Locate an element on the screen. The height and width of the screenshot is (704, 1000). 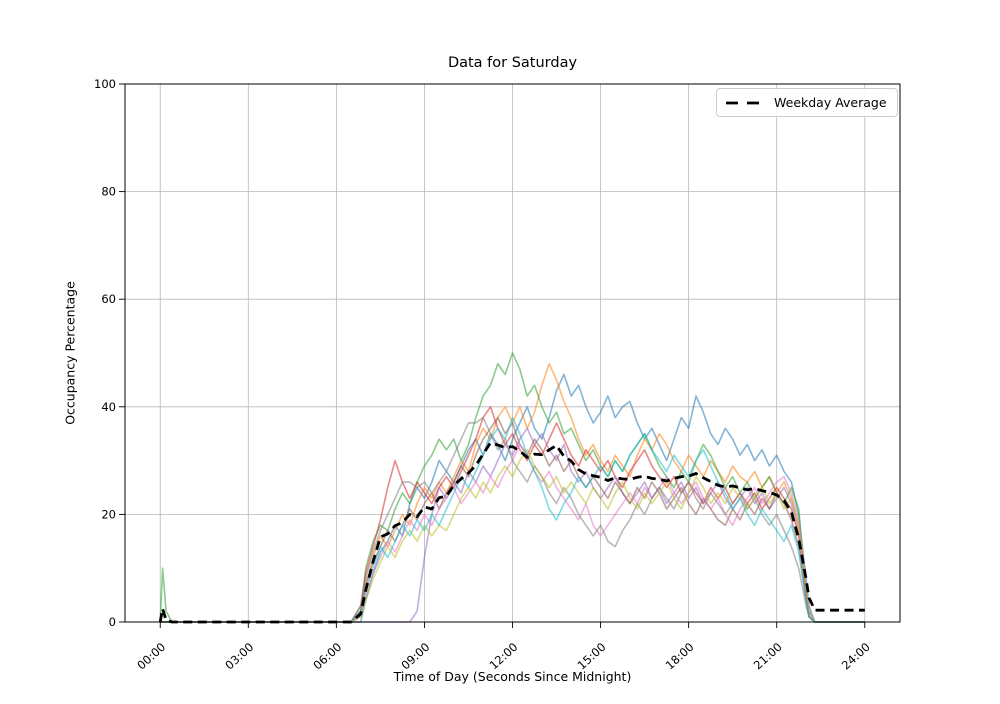
x-tick-label: 18:00 is located at coordinates (680, 656).